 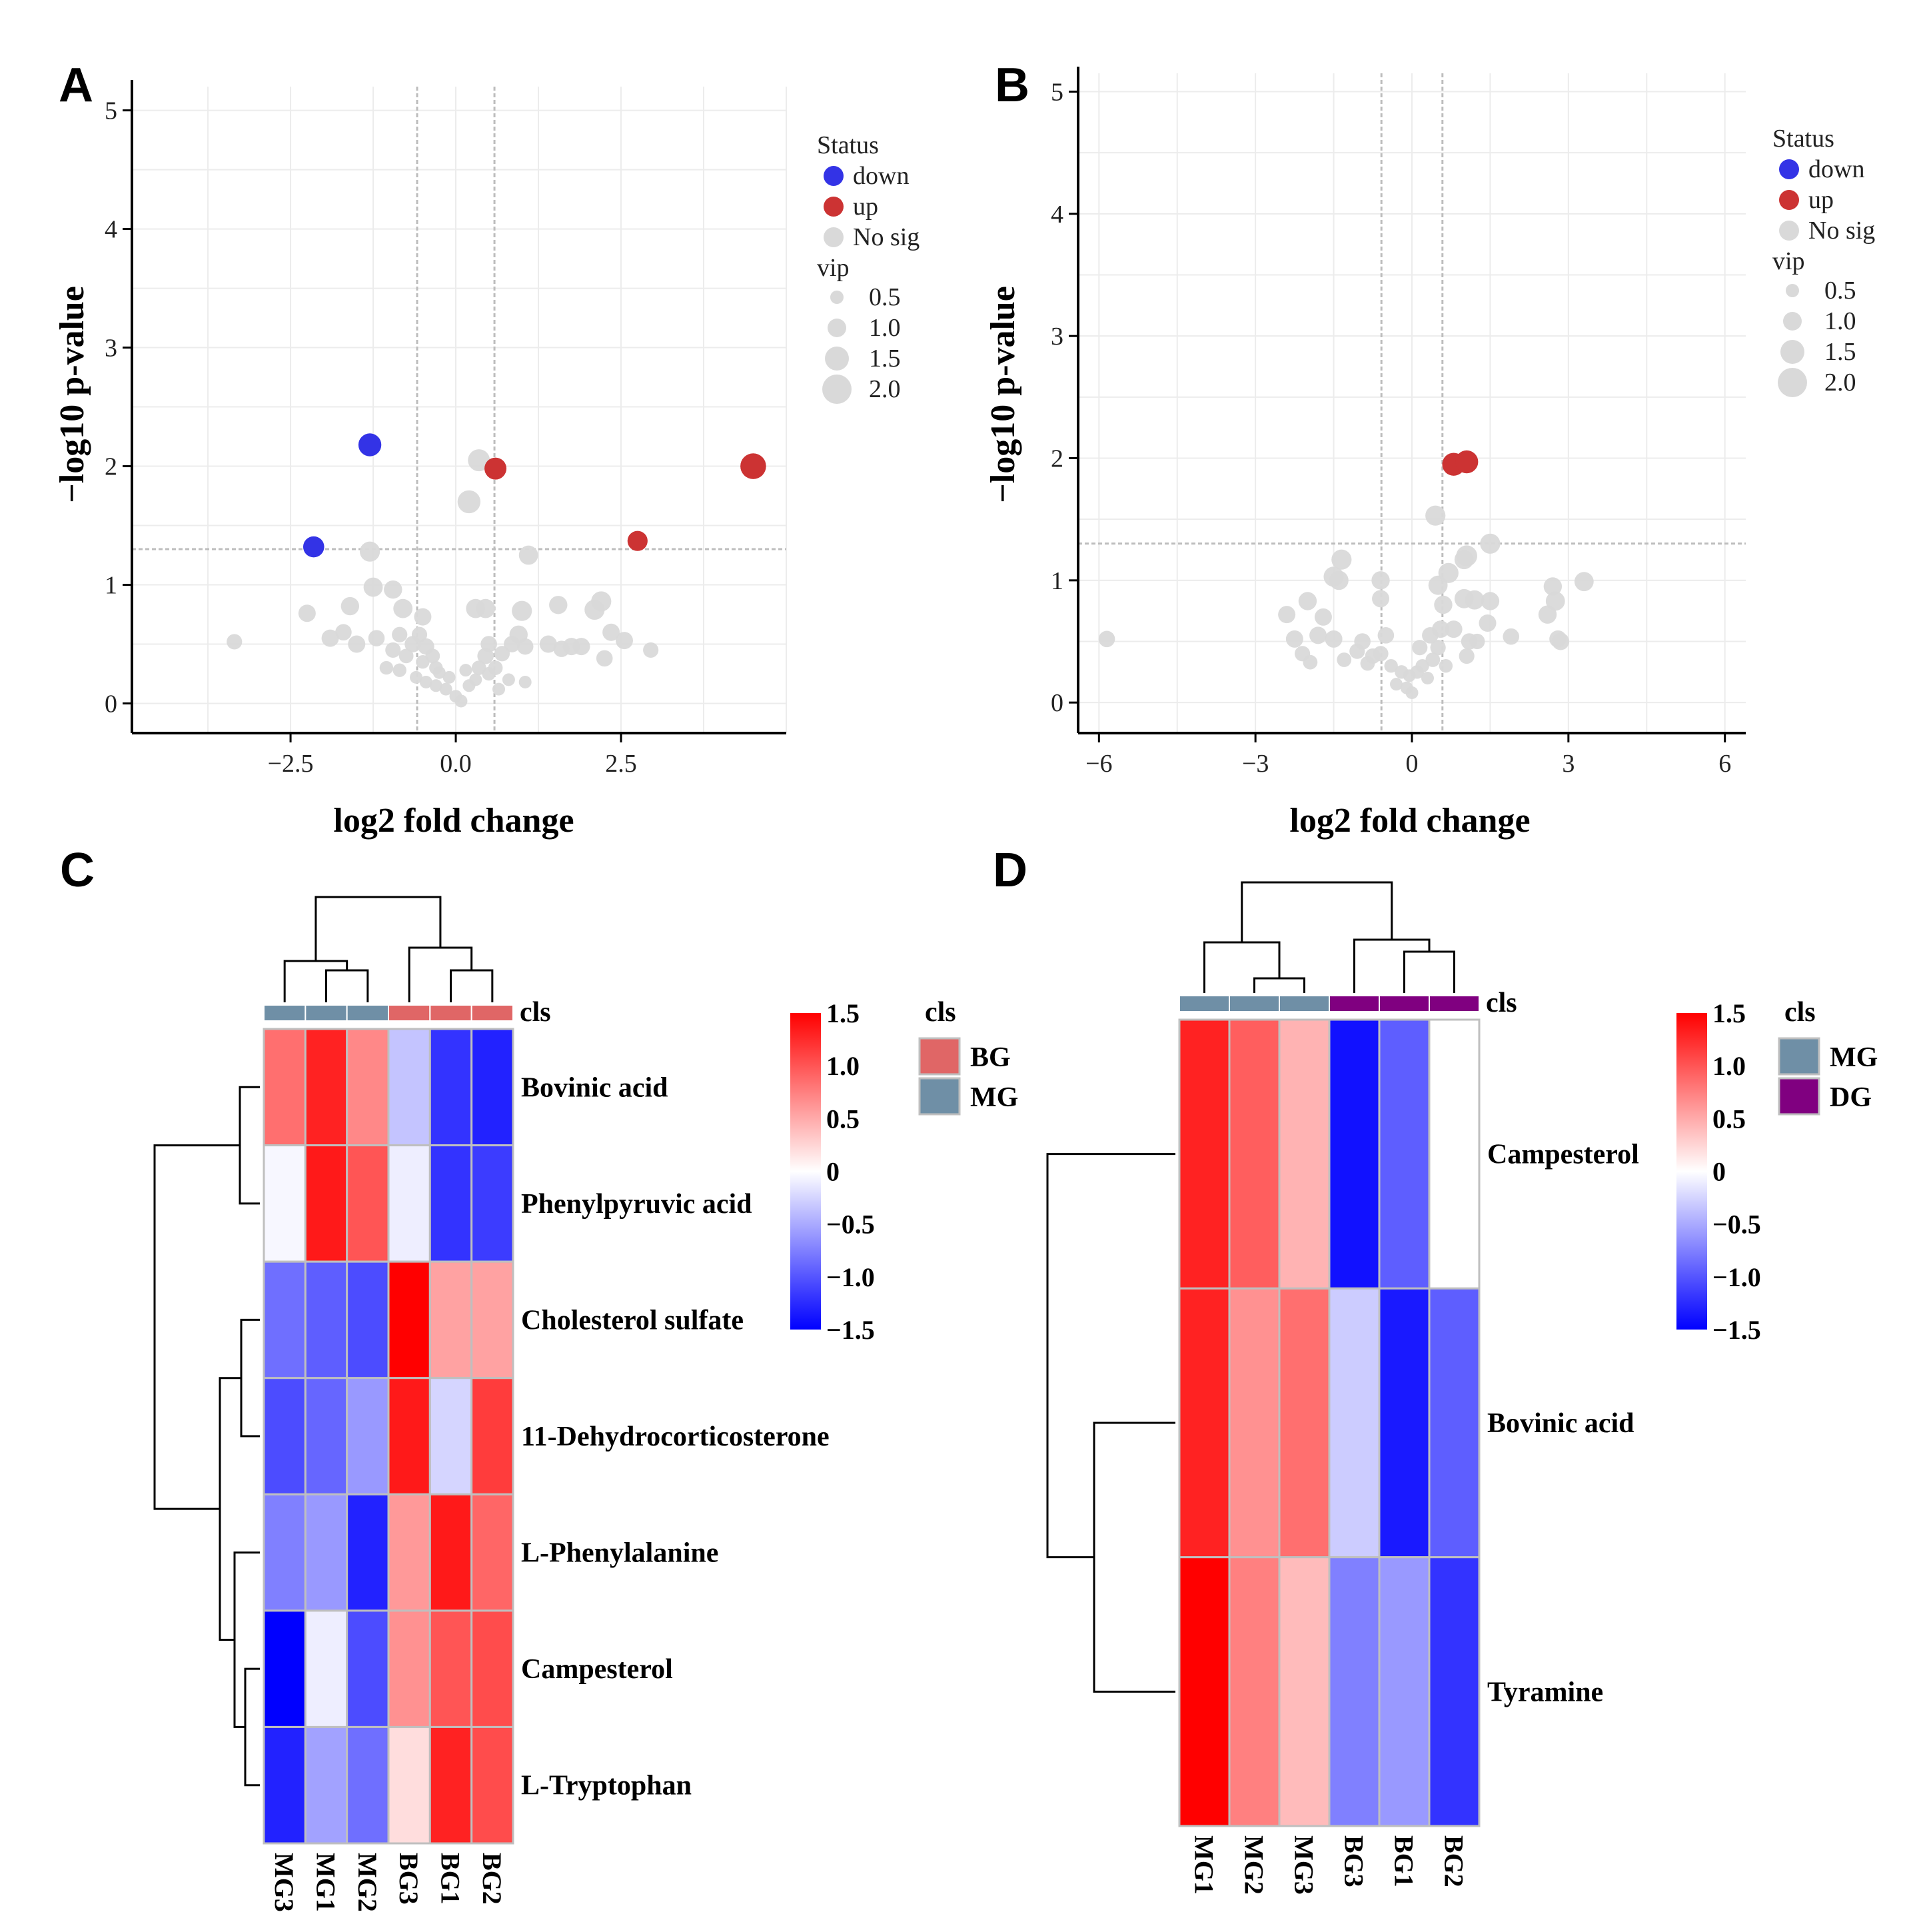 What do you see at coordinates (1719, 1172) in the screenshot?
I see `colorbar-tick-label: 0` at bounding box center [1719, 1172].